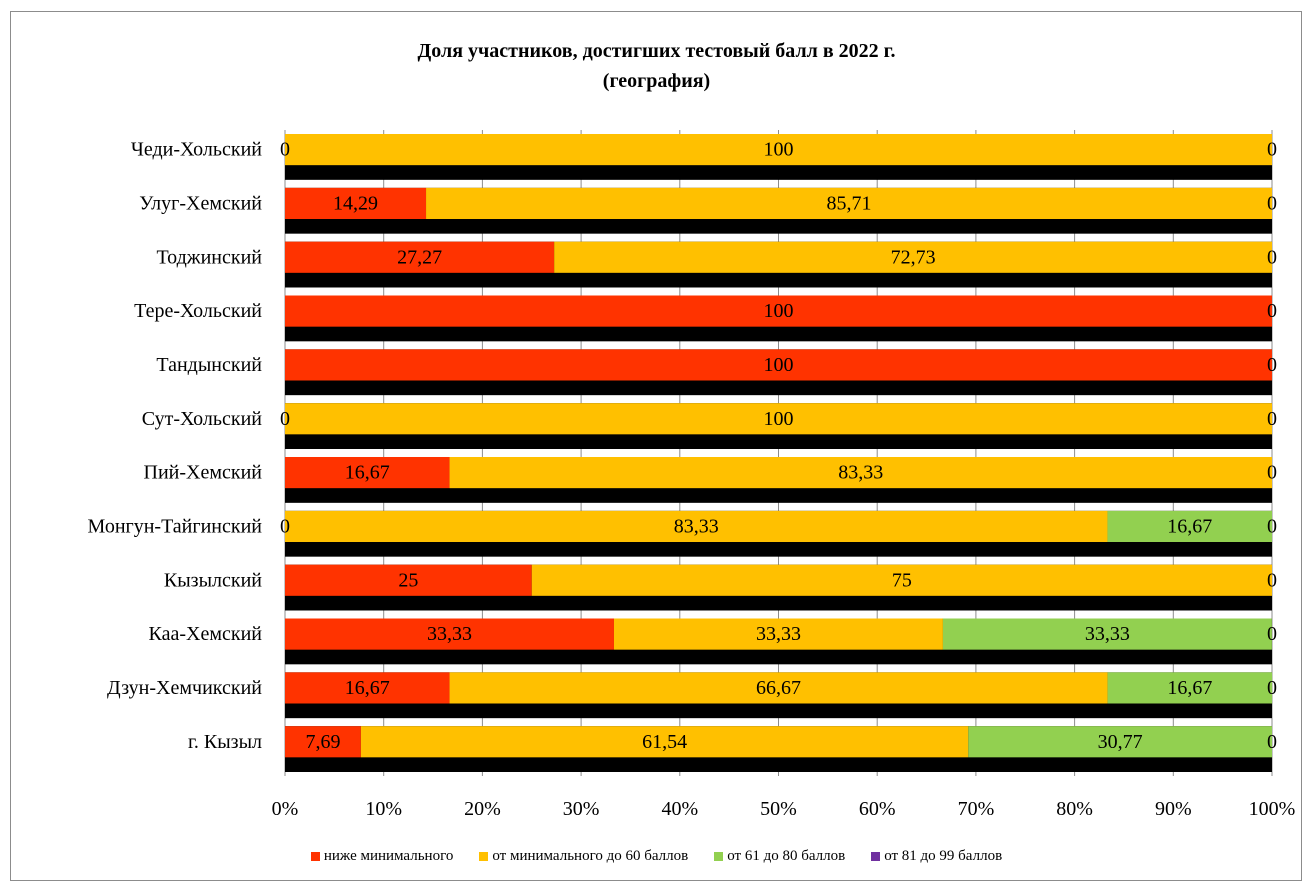  Describe the element at coordinates (383, 809) in the screenshot. I see `x-tick-label: 10%` at that location.